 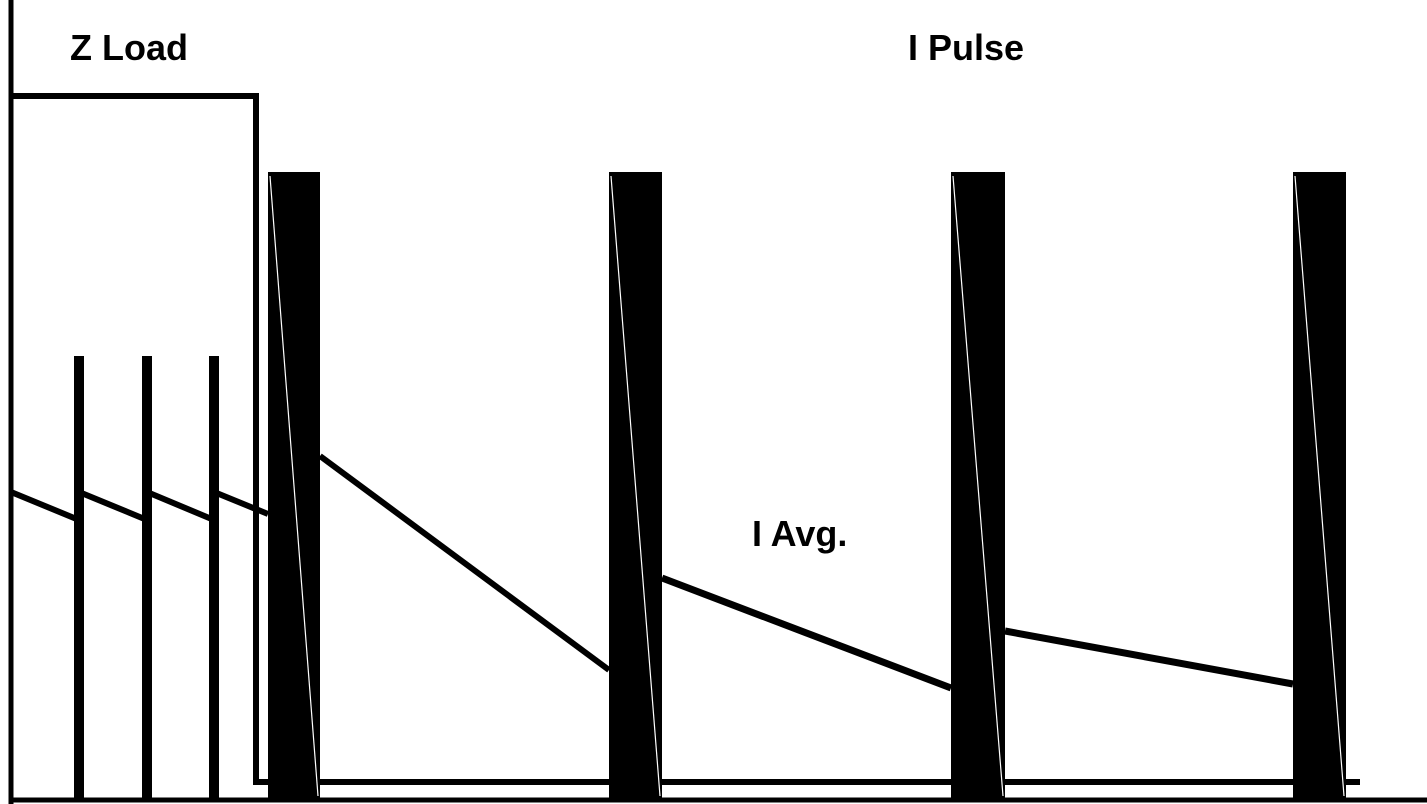 What do you see at coordinates (966, 47) in the screenshot?
I see `i-pulse-label: I Pulse` at bounding box center [966, 47].